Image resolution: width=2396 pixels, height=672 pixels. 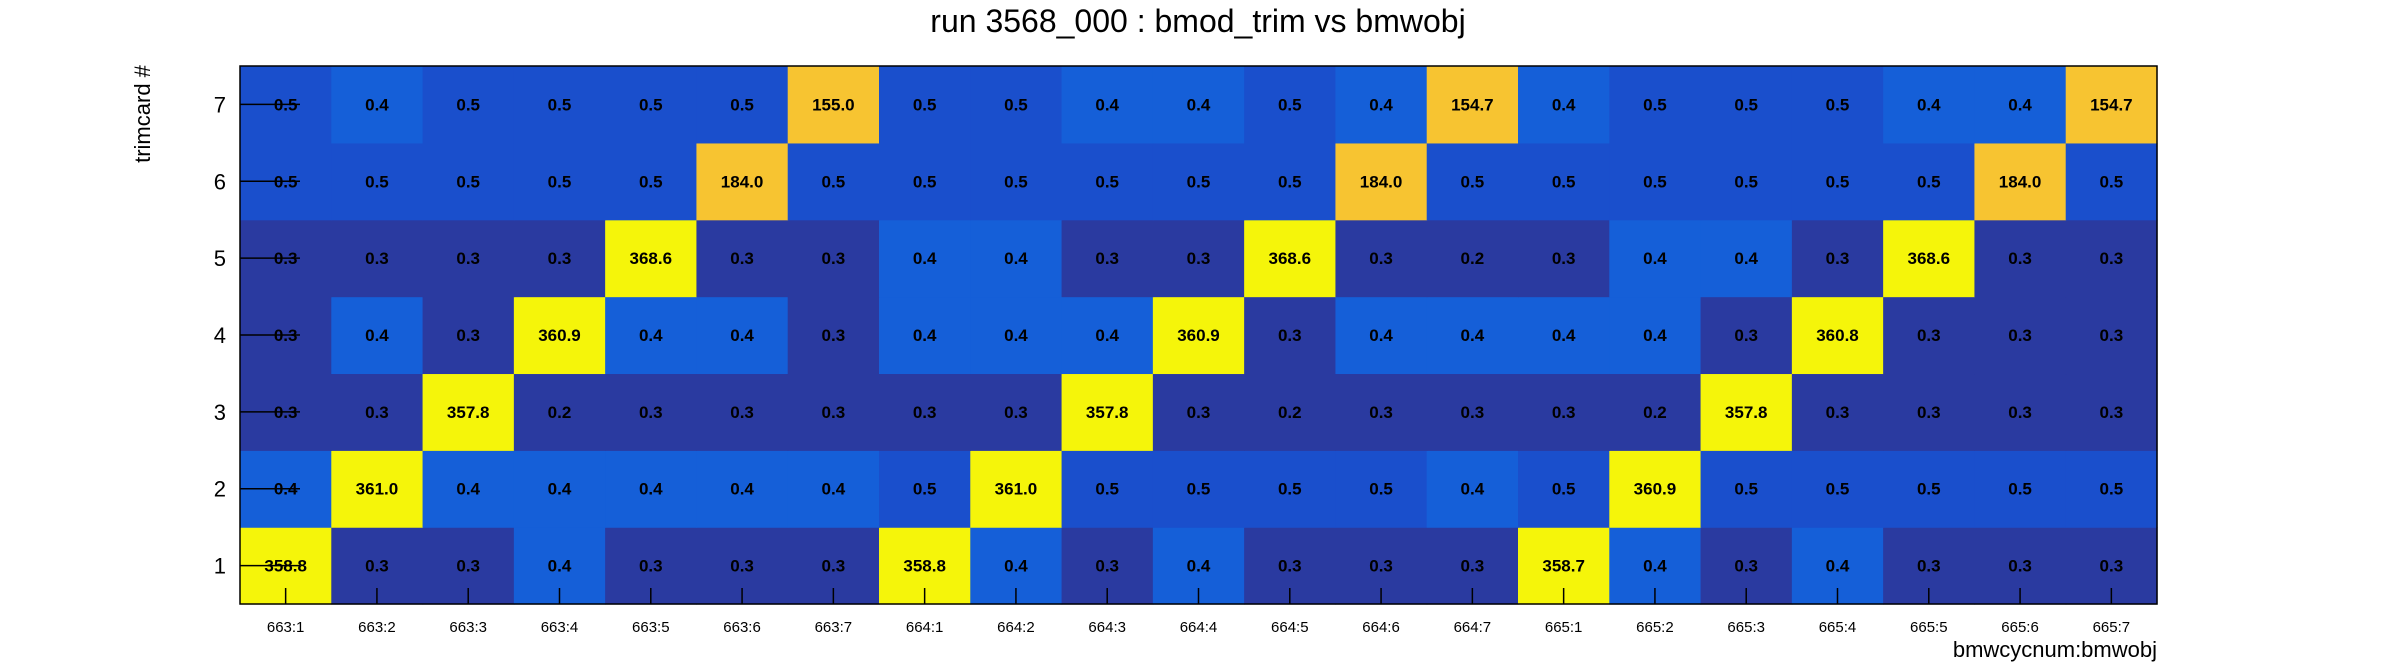 I want to click on x-tick-label: 664:7, so click(x=1473, y=627).